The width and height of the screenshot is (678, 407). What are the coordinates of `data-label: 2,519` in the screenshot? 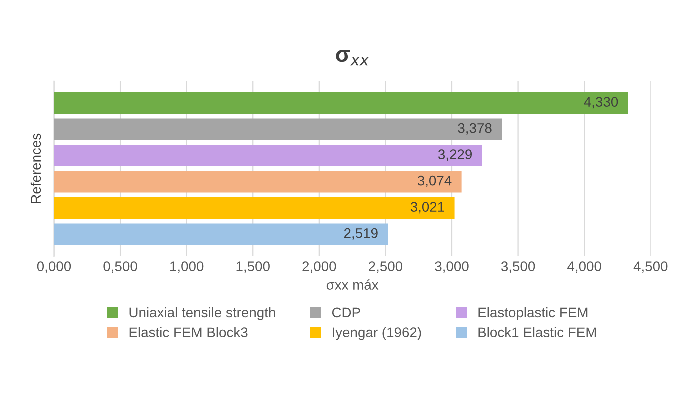 It's located at (361, 234).